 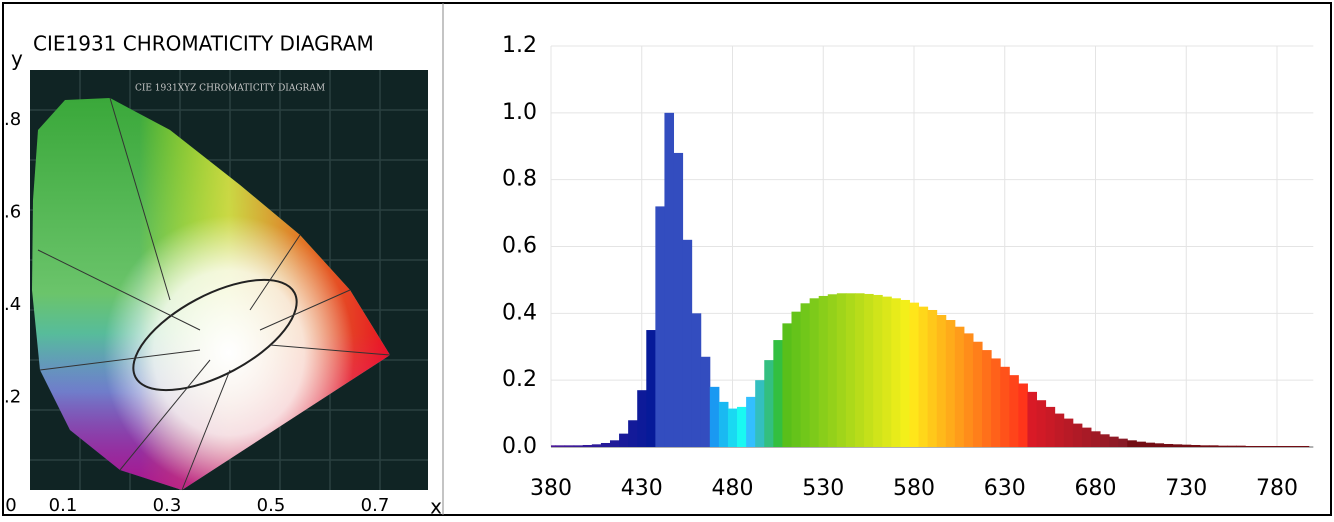 What do you see at coordinates (215, 335) in the screenshot?
I see `planckian-ellipse` at bounding box center [215, 335].